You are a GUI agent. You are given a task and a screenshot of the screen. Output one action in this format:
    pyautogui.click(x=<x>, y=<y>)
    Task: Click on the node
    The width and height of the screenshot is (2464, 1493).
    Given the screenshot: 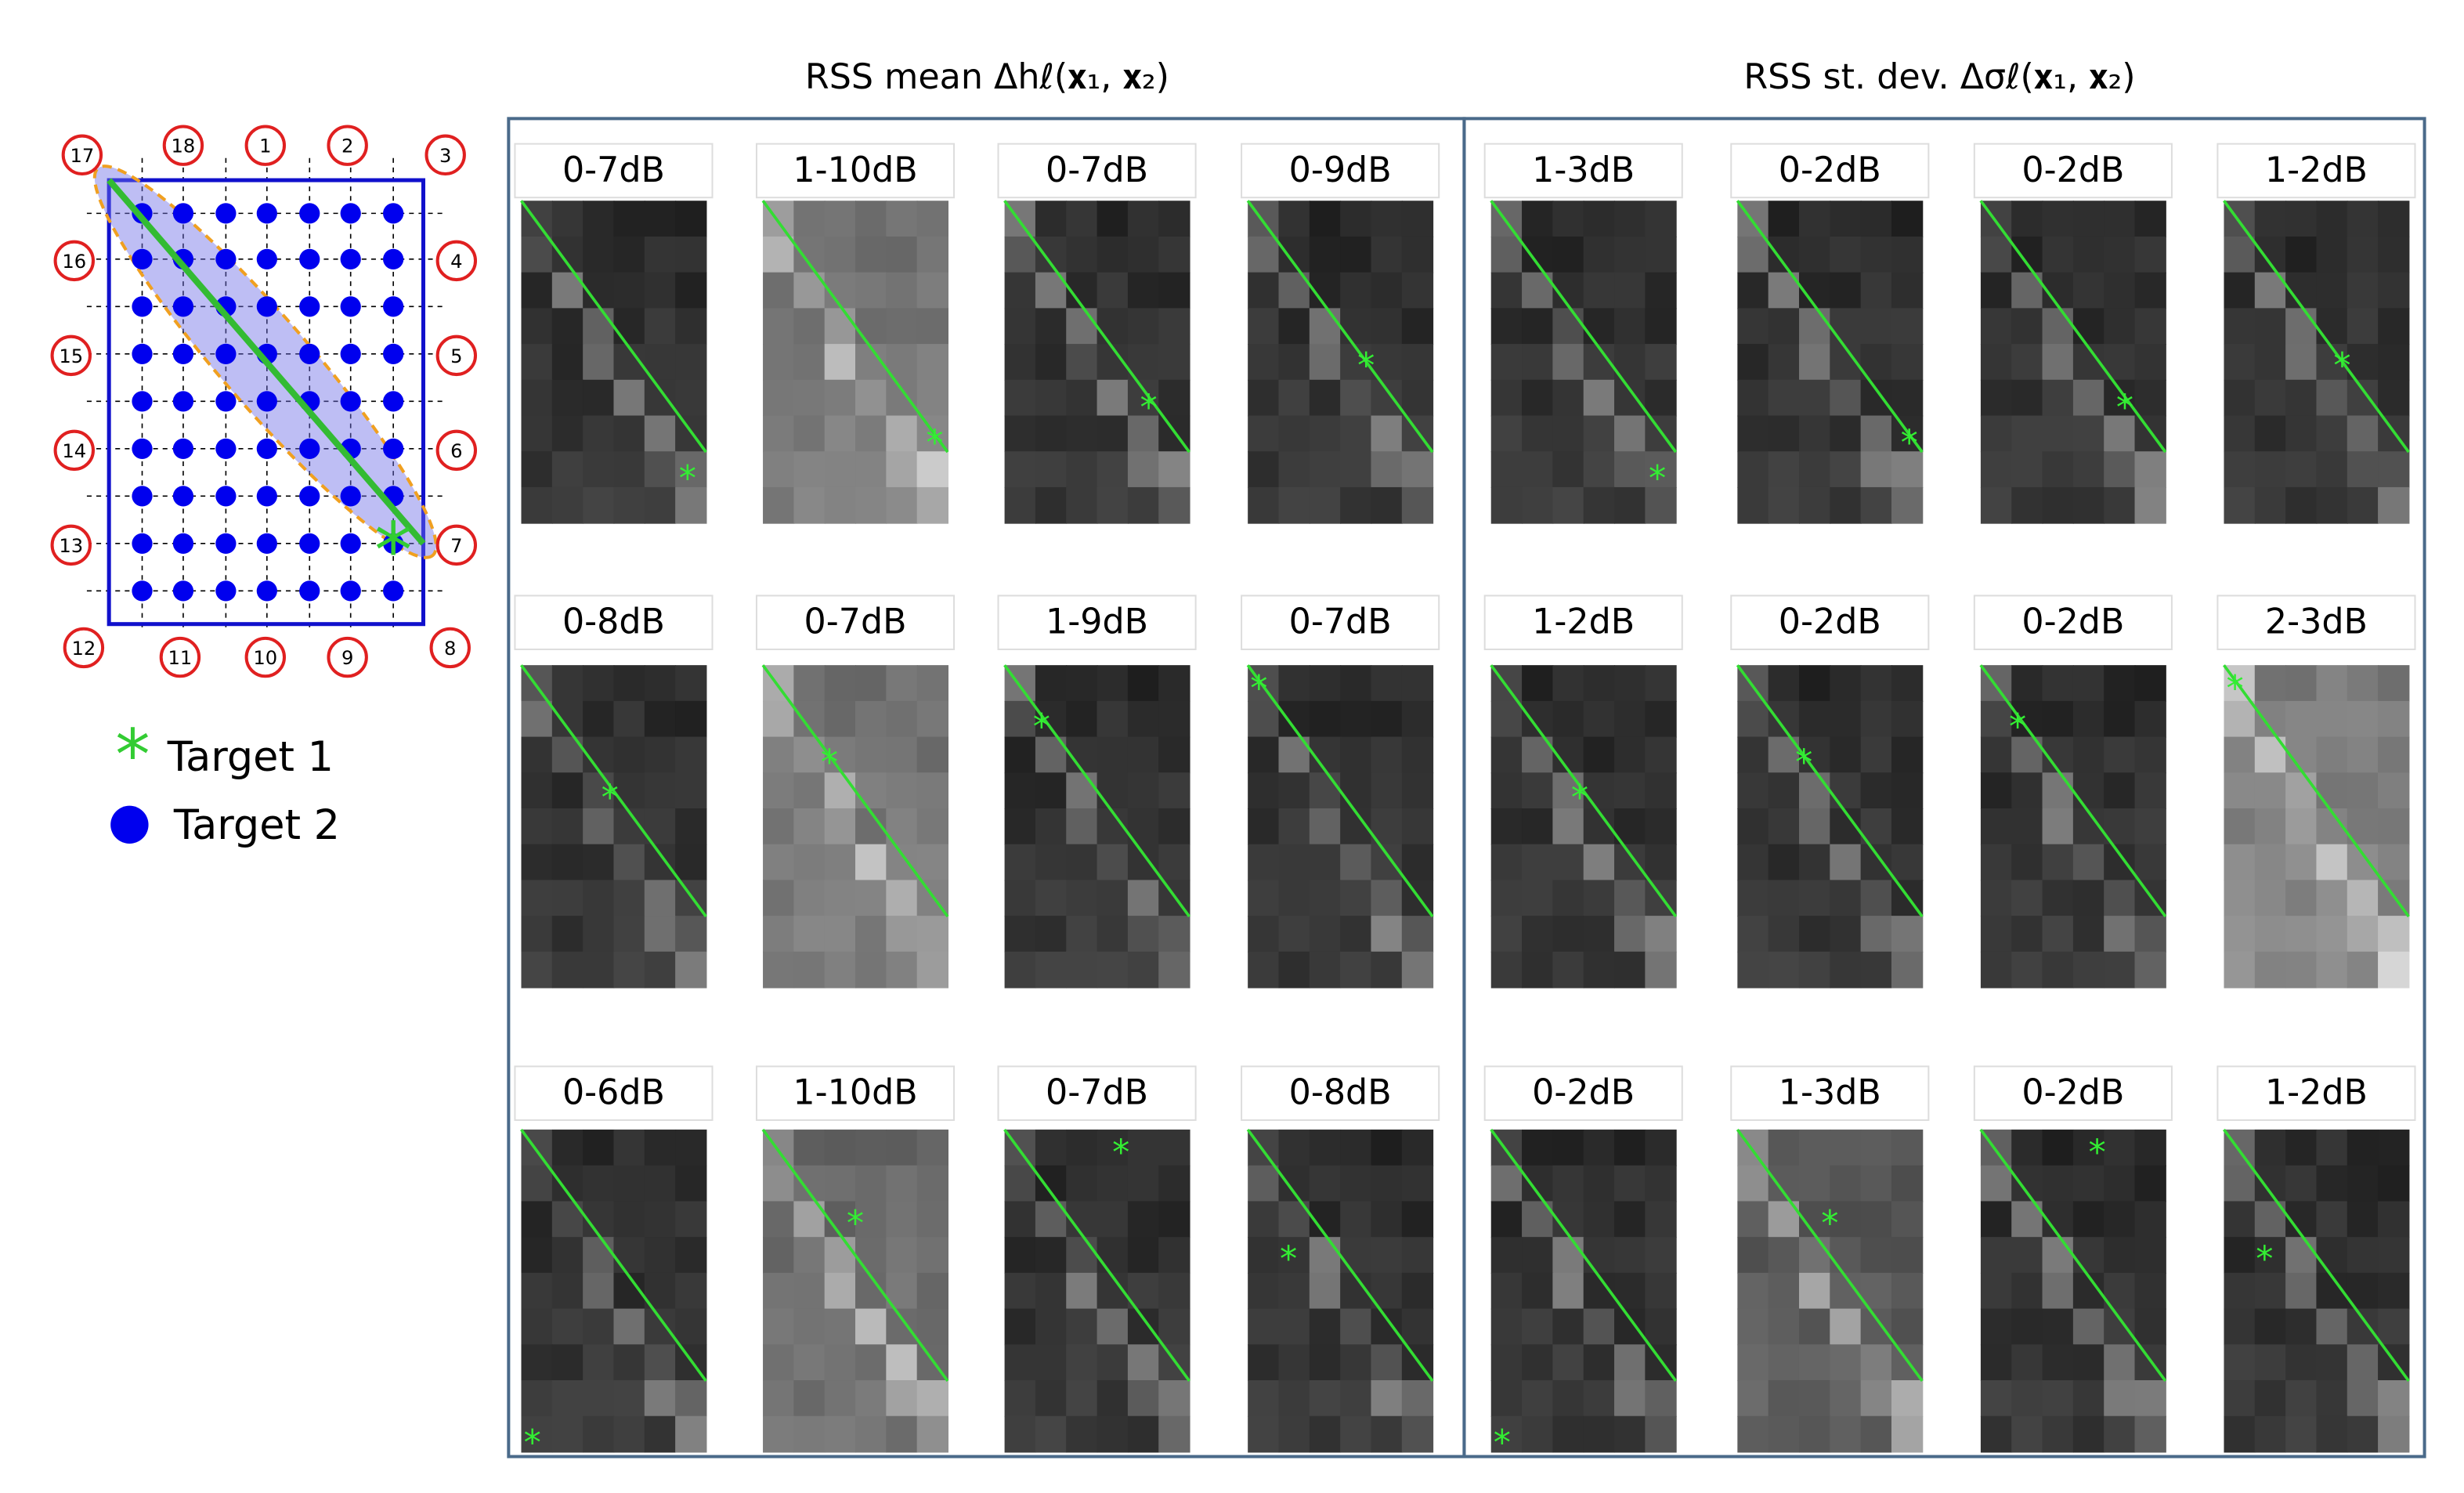 What is the action you would take?
    pyautogui.click(x=84, y=648)
    